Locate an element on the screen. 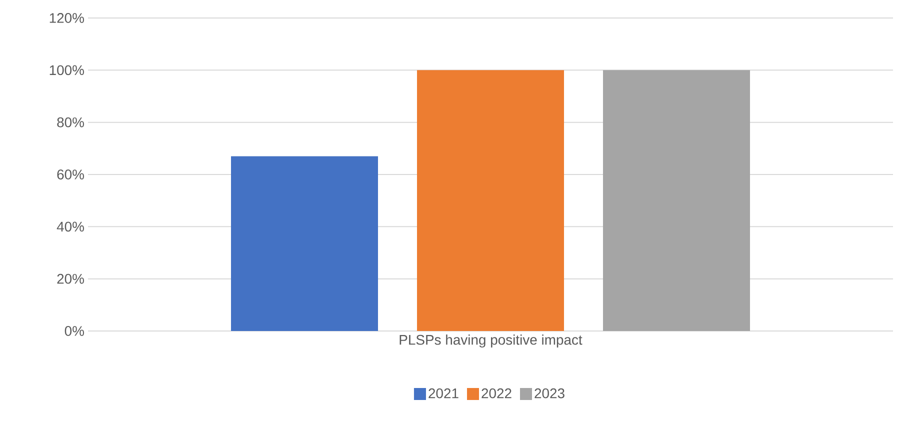 The image size is (910, 424). y-tick-label: 20% is located at coordinates (70, 279).